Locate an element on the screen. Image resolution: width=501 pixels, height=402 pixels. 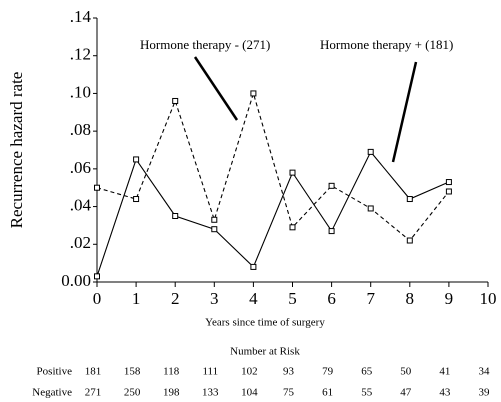
risk-value: 181 is located at coordinates (93, 372).